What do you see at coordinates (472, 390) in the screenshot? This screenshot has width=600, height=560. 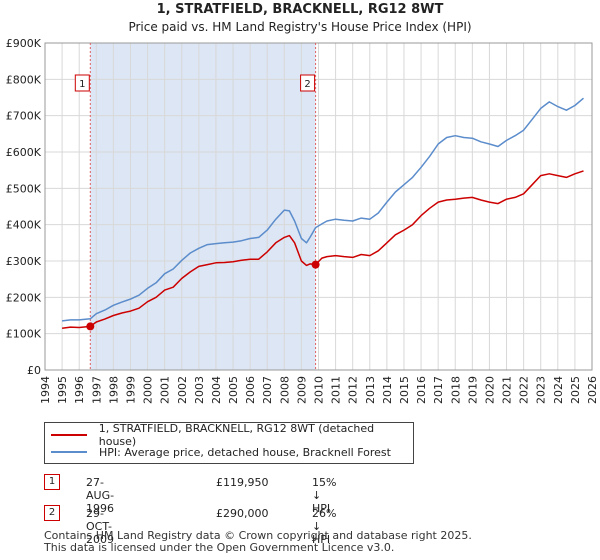 I see `x-tick-label: 2019` at bounding box center [472, 390].